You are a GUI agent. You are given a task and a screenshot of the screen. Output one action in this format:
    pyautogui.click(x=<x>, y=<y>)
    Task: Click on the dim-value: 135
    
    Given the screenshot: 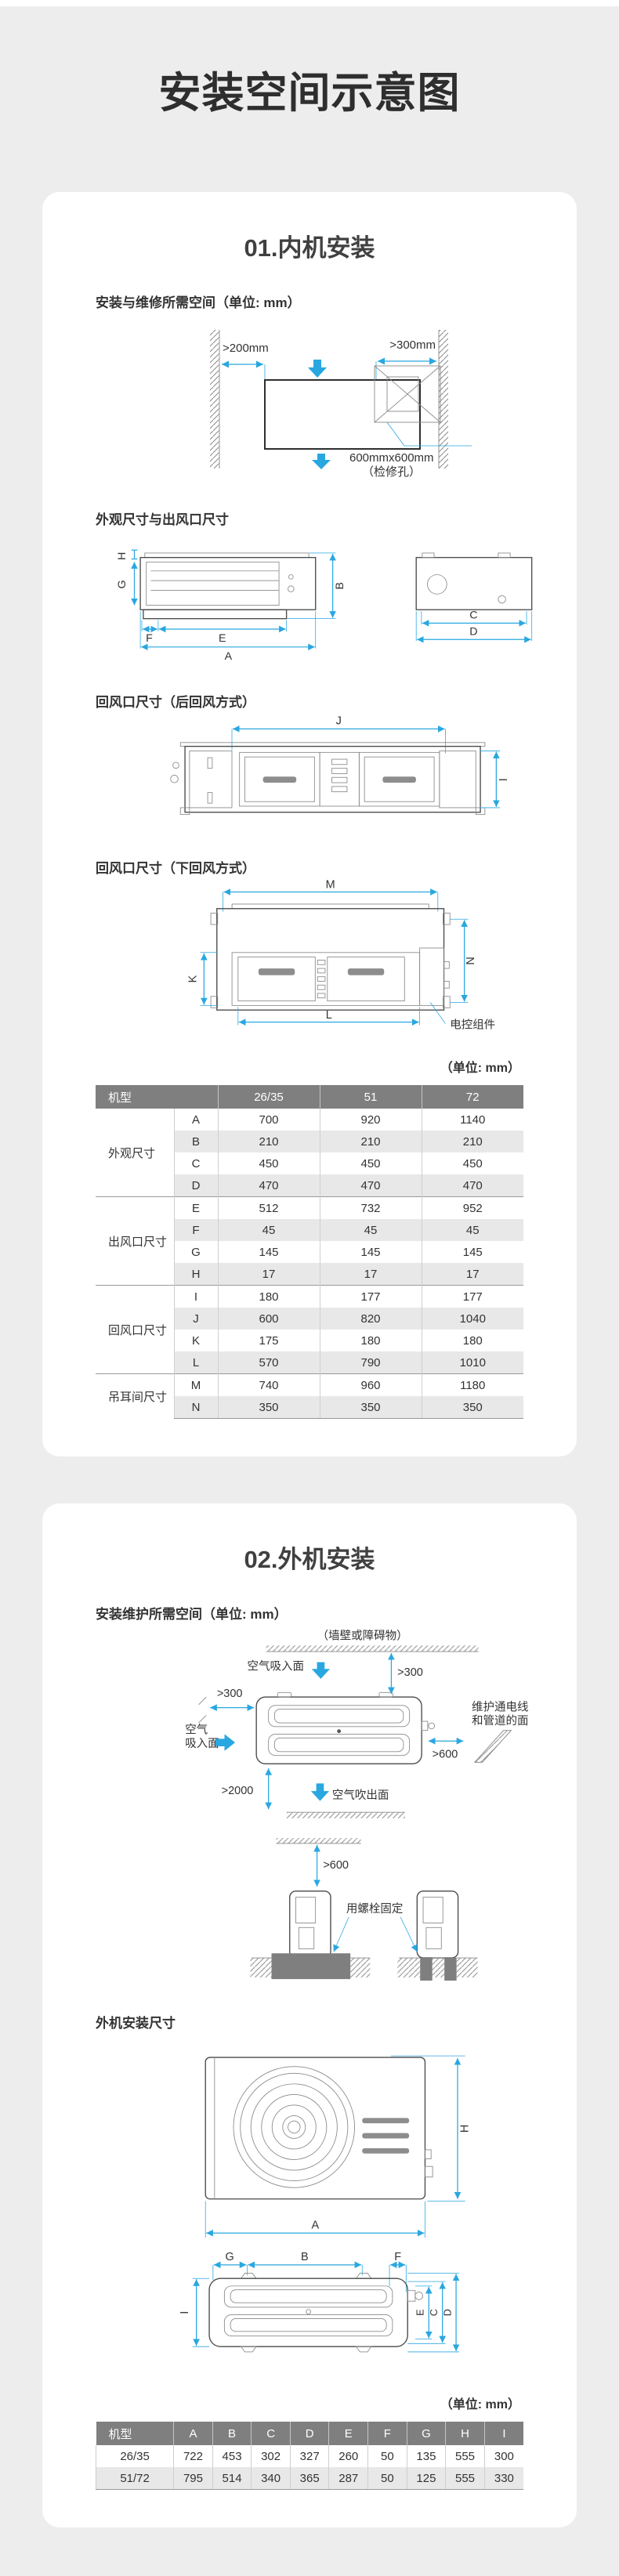 What is the action you would take?
    pyautogui.click(x=426, y=2456)
    